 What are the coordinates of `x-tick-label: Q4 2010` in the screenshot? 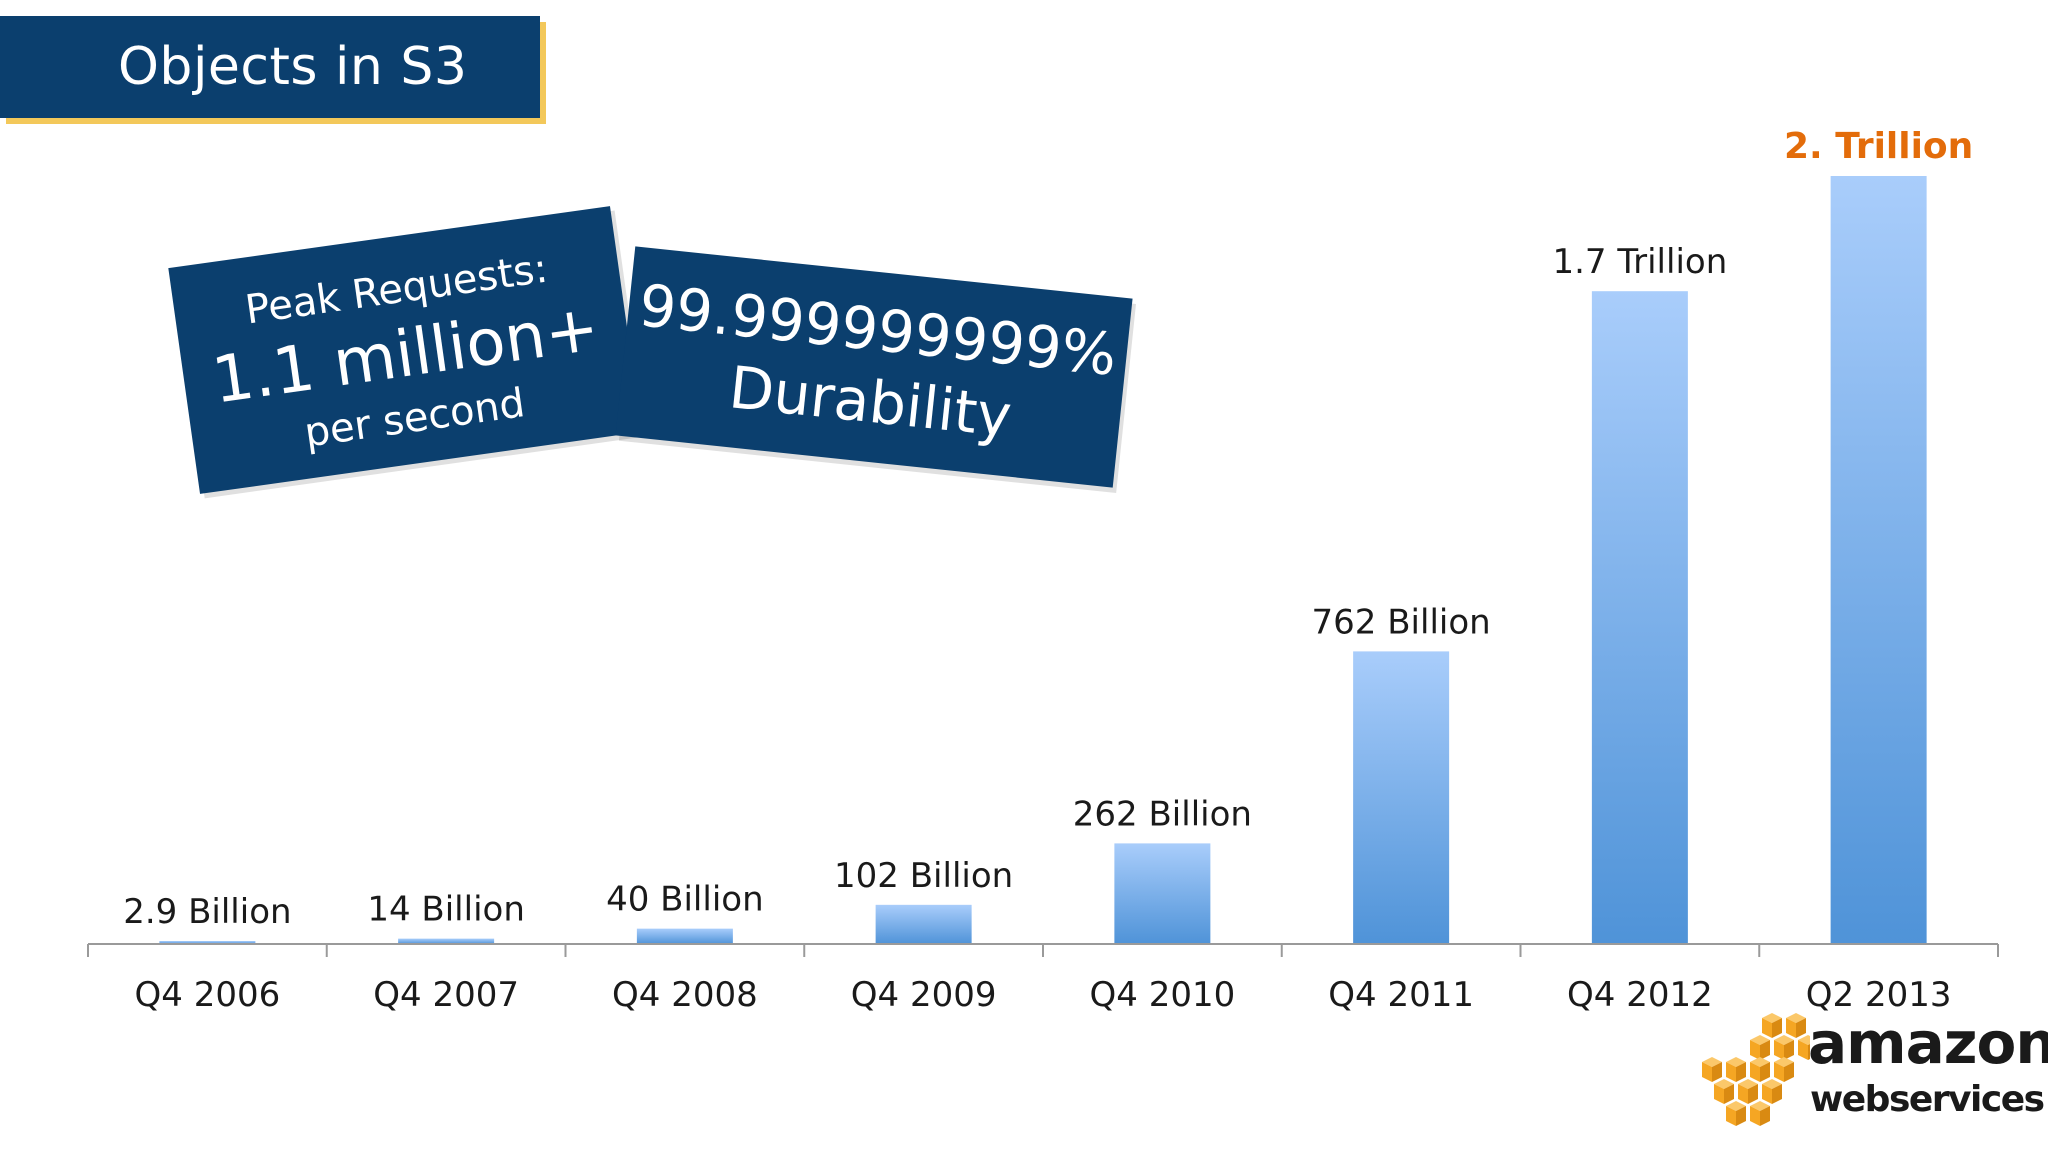 It's located at (1163, 995).